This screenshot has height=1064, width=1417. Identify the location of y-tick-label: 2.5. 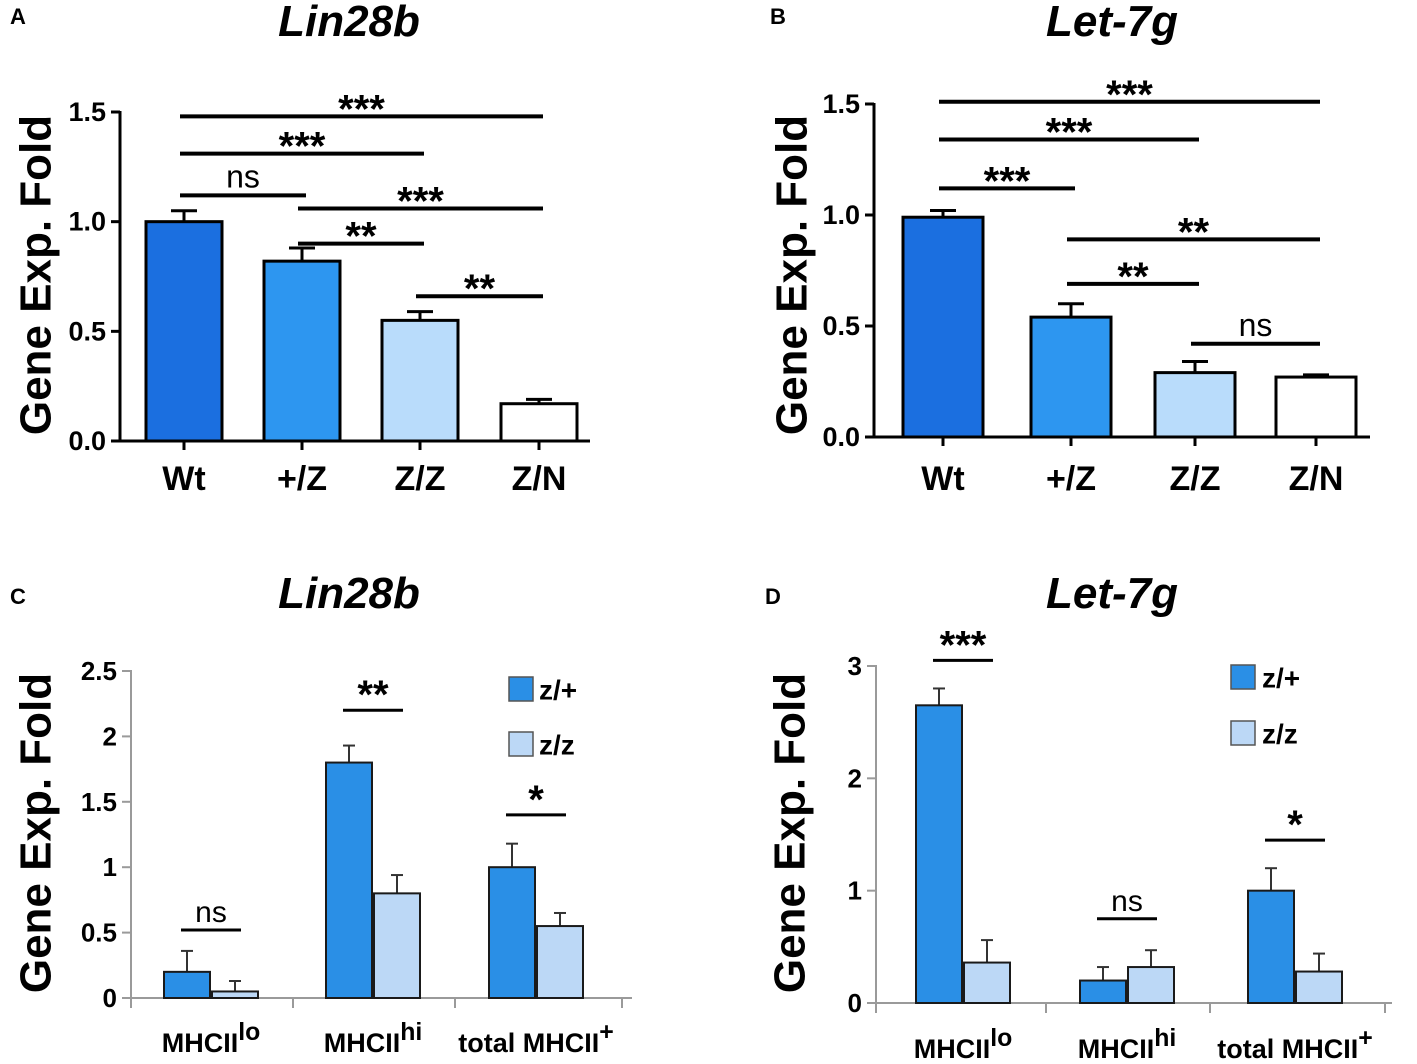
(99, 671).